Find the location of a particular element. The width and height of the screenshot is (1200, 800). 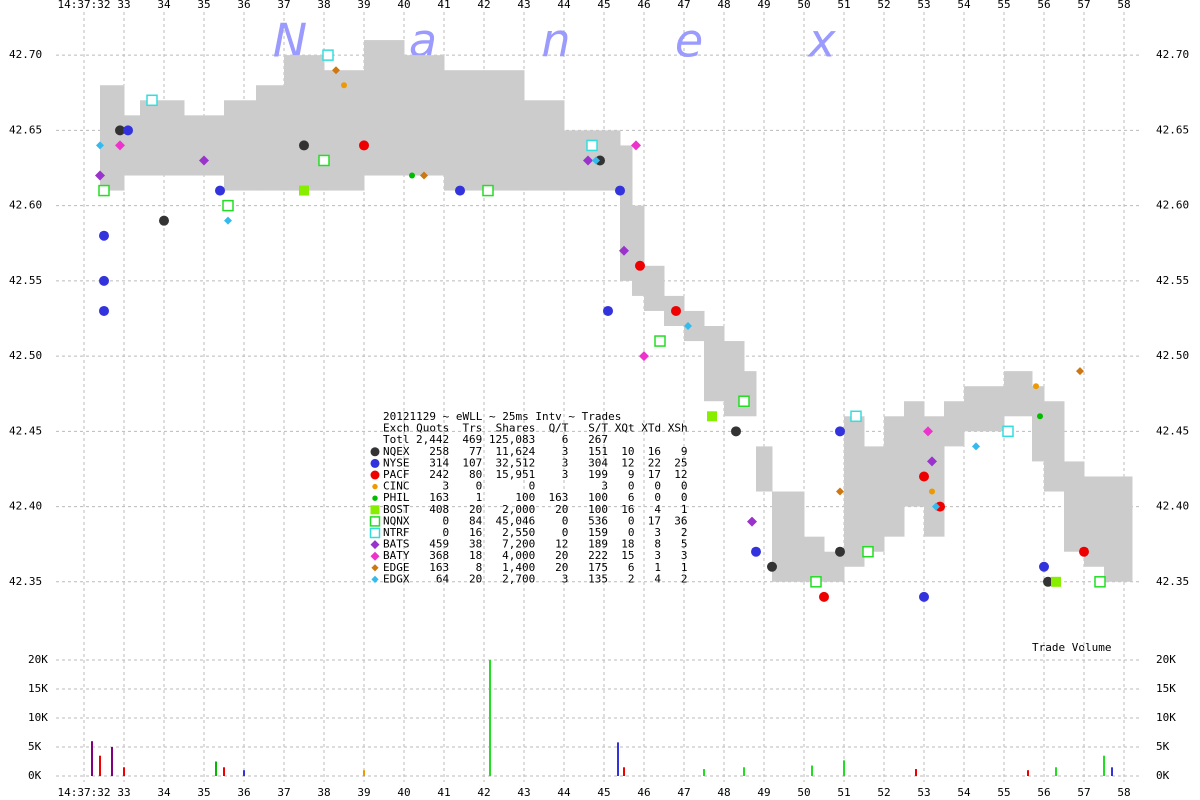

x-tick-label: 35 is located at coordinates (203, 5).